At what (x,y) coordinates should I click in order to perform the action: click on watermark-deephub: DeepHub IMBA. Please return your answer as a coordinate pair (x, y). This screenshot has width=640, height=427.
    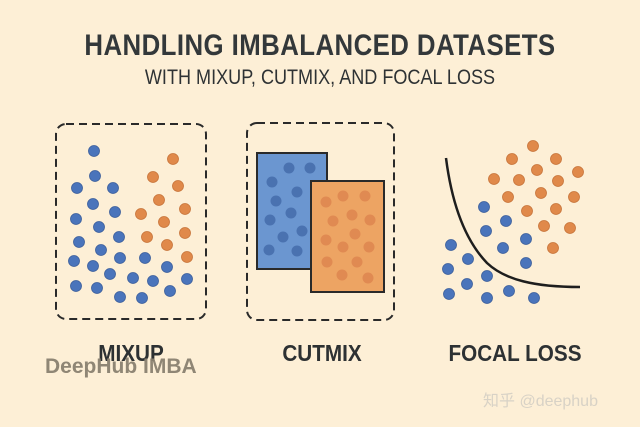
    Looking at the image, I should click on (121, 366).